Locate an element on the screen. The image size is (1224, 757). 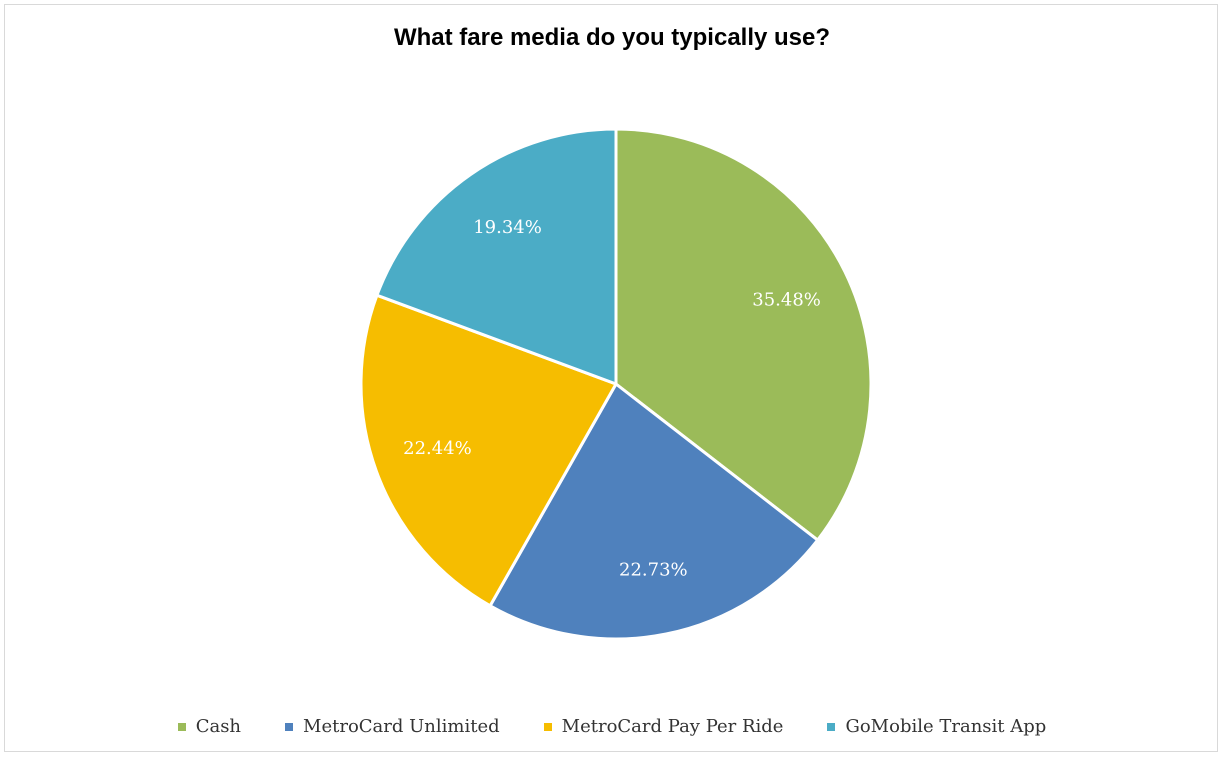
data-label-metrocard-pay-per-ride: 22.44% is located at coordinates (437, 448).